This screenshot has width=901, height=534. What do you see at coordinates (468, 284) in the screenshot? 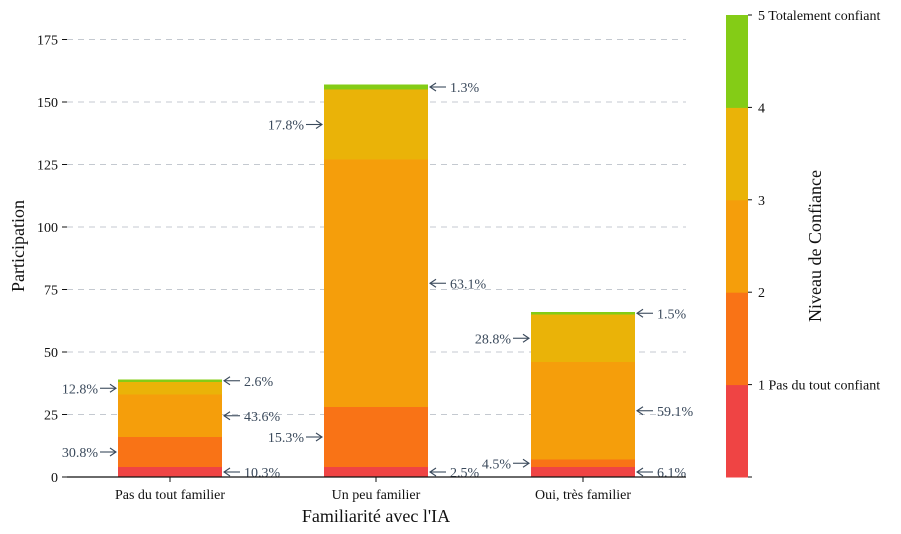
I see `annotation-label: 63.1%` at bounding box center [468, 284].